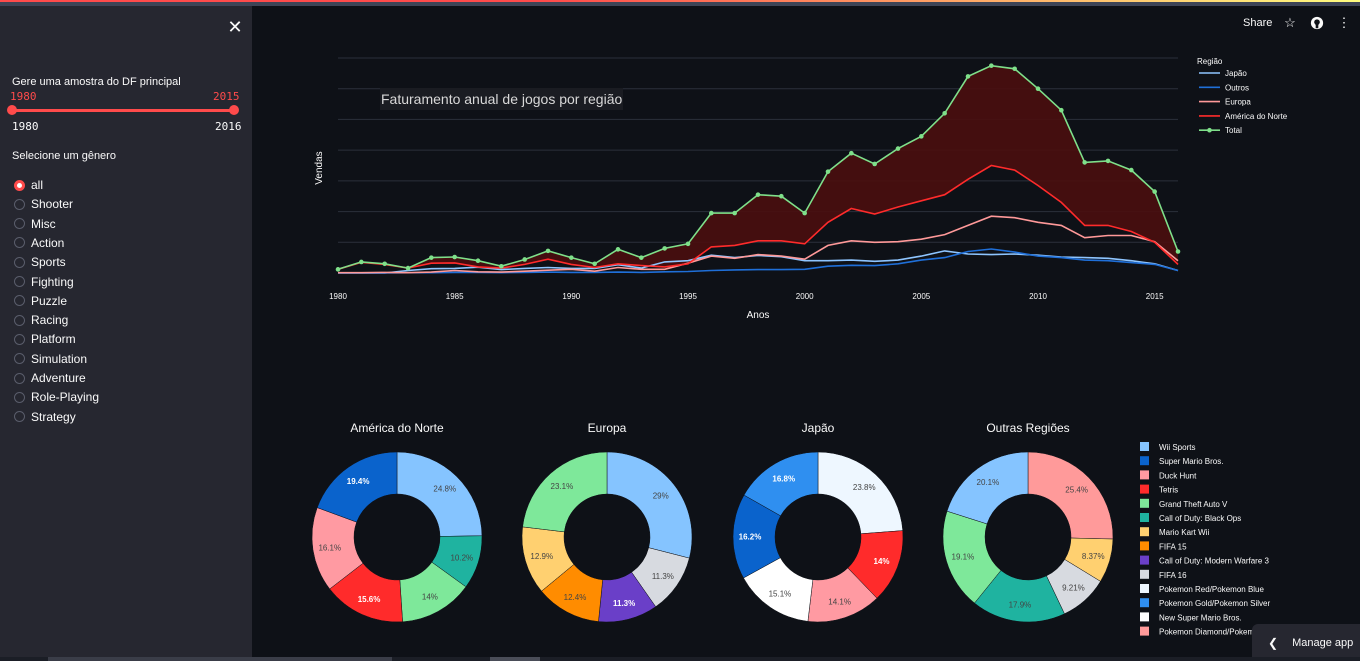  Describe the element at coordinates (1200, 617) in the screenshot. I see `pie-legend-entry: New Super Mario Bros.` at that location.